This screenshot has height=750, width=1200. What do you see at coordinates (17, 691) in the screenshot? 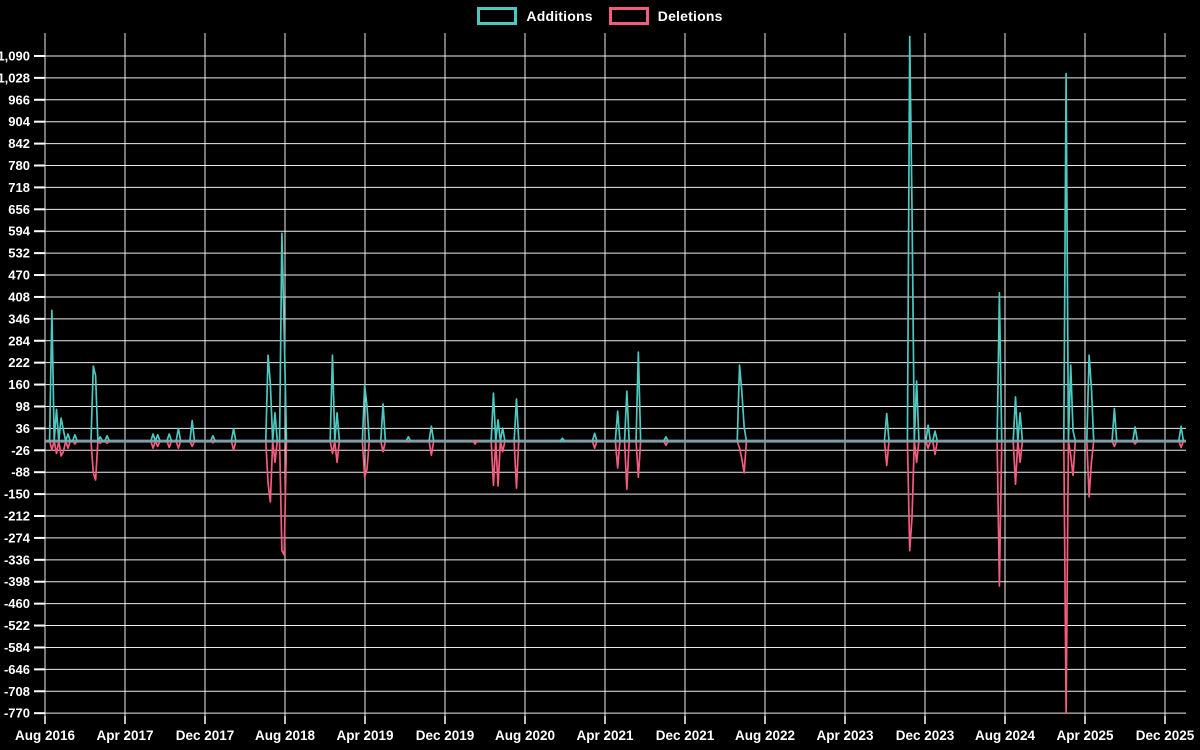
I see `y-tick-label: -708` at bounding box center [17, 691].